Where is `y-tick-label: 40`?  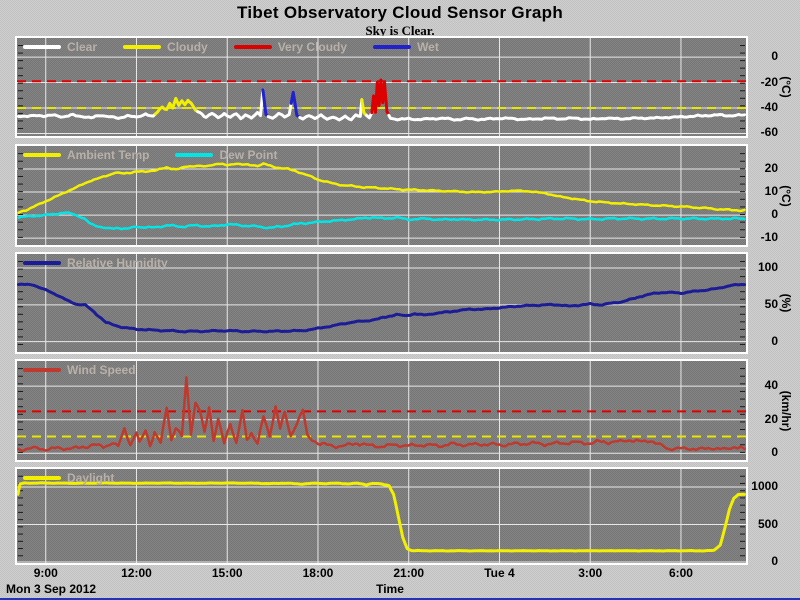
y-tick-label: 40 is located at coordinates (771, 385).